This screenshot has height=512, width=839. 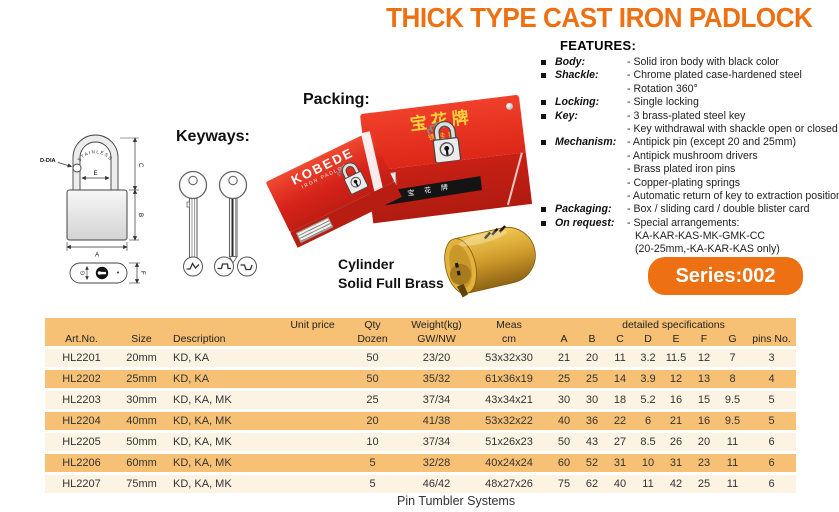 I want to click on cell: 3, so click(x=771, y=358).